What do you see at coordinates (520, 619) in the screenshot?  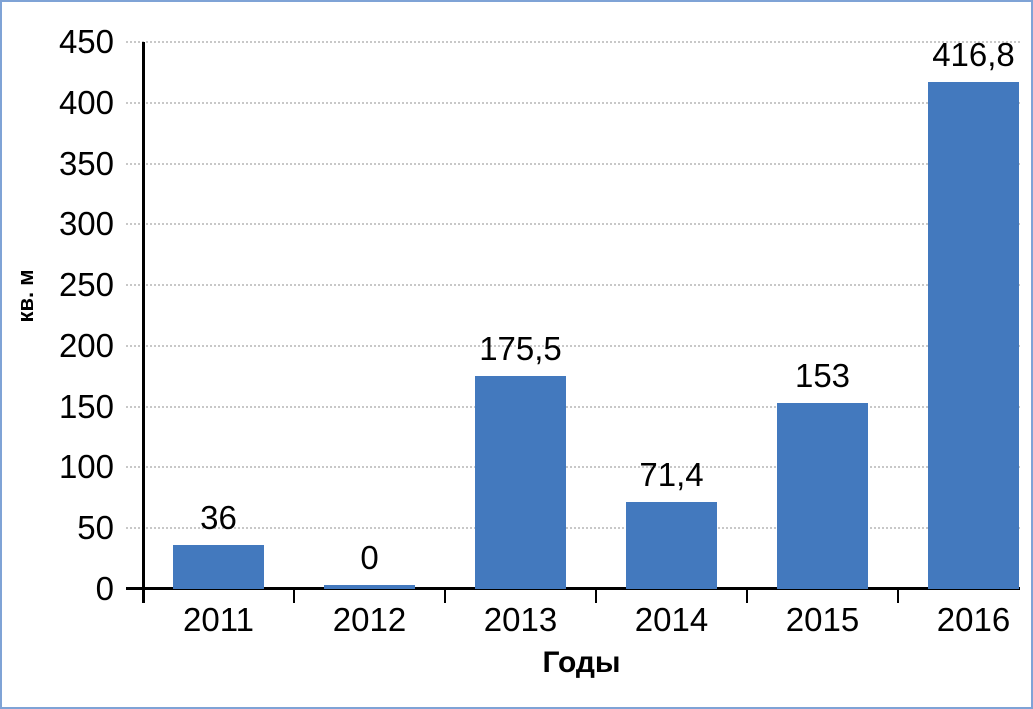 I see `x-tick-label: 2013` at bounding box center [520, 619].